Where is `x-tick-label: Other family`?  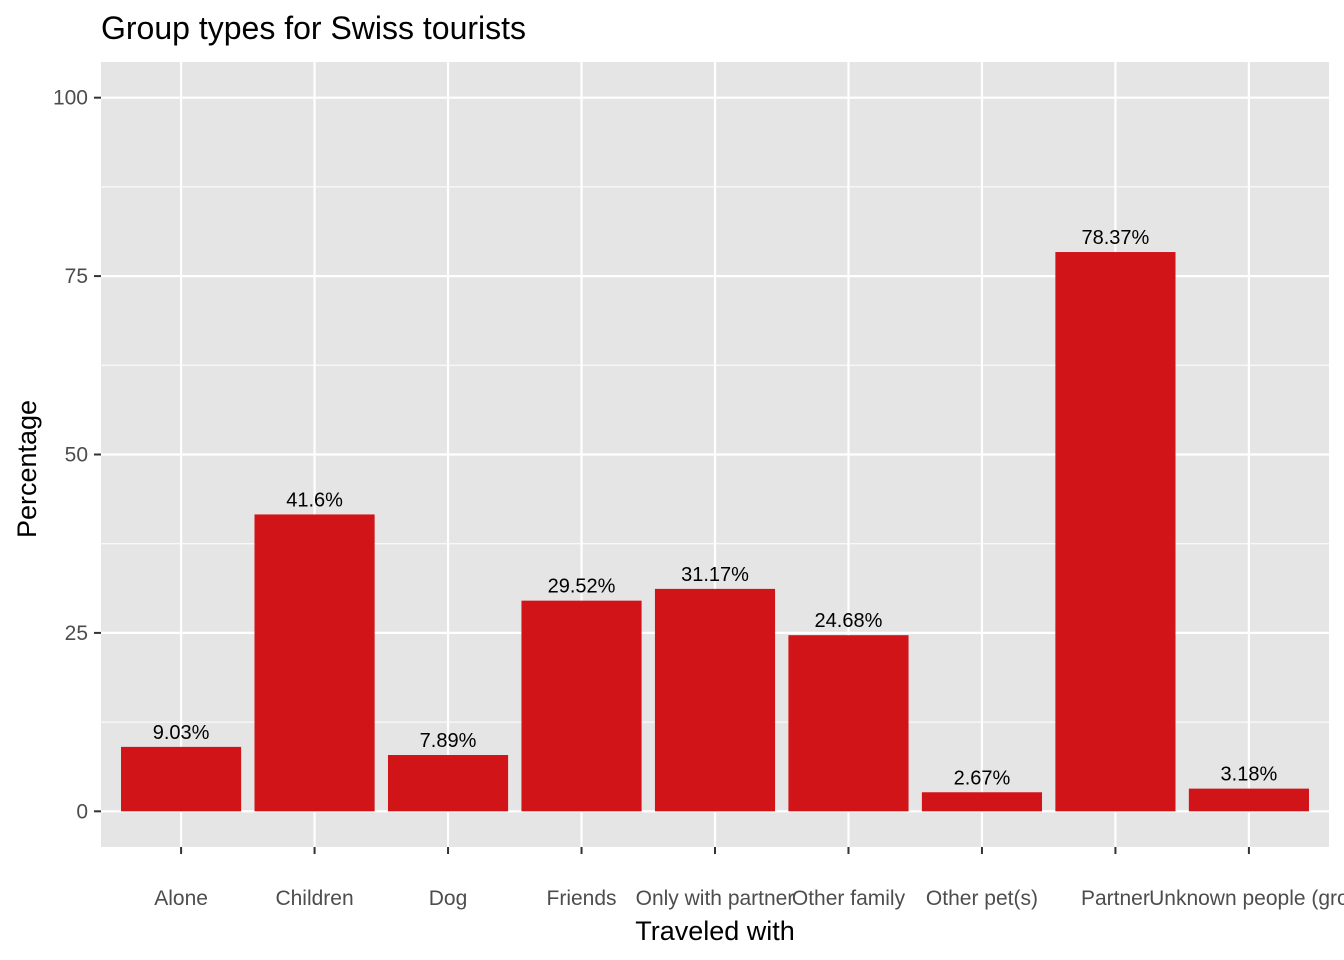 x-tick-label: Other family is located at coordinates (849, 898).